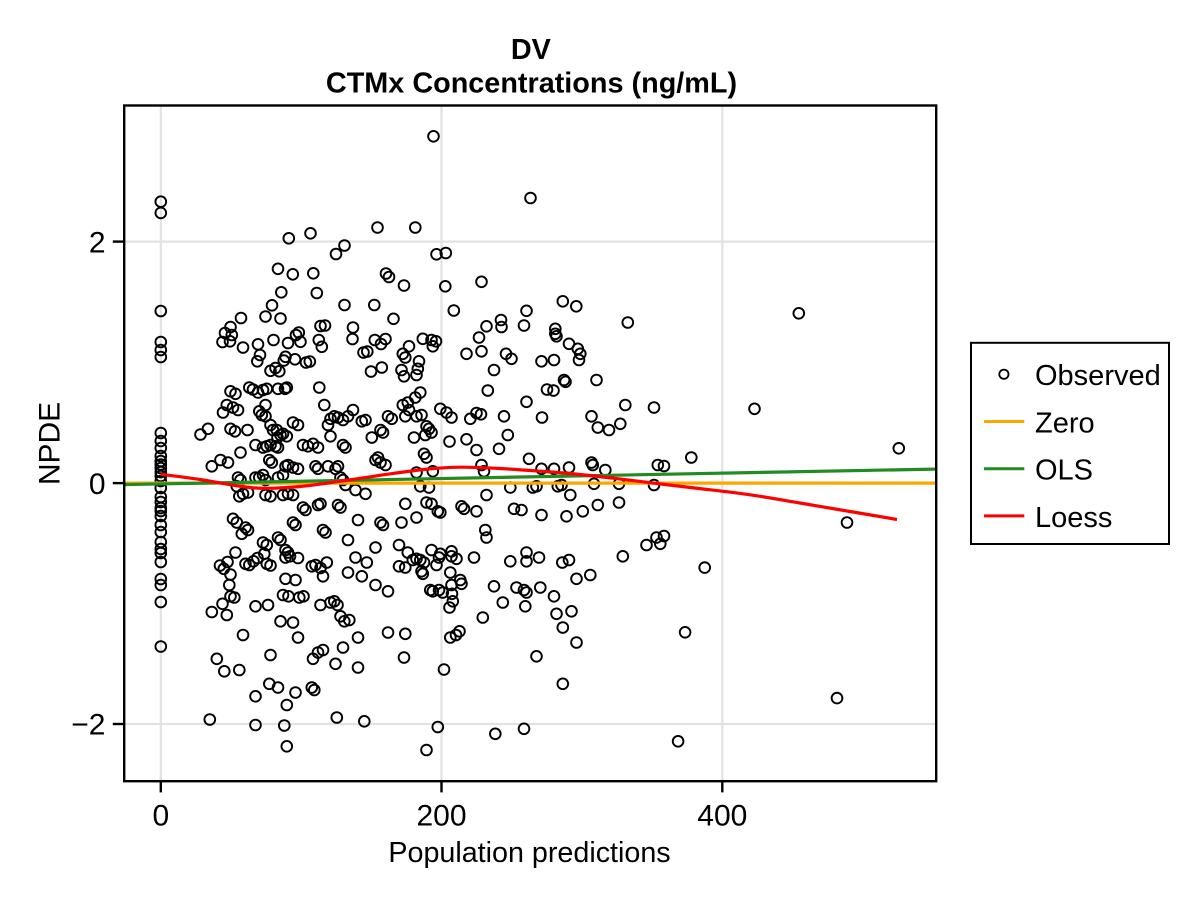 This screenshot has width=1200, height=900. What do you see at coordinates (1064, 471) in the screenshot?
I see `svg-text: OLS` at bounding box center [1064, 471].